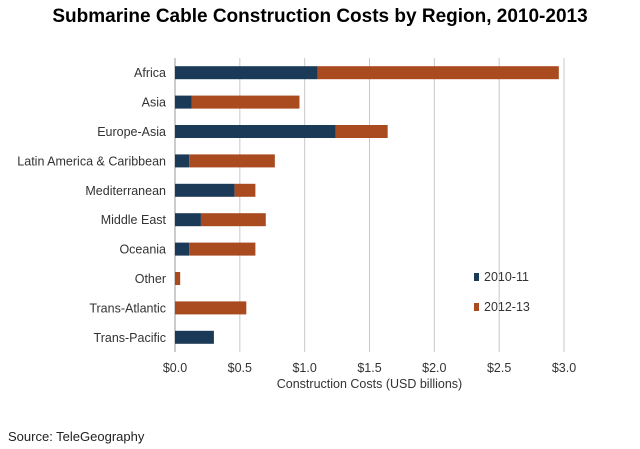  Describe the element at coordinates (131, 132) in the screenshot. I see `category-label: Europe-Asia` at that location.